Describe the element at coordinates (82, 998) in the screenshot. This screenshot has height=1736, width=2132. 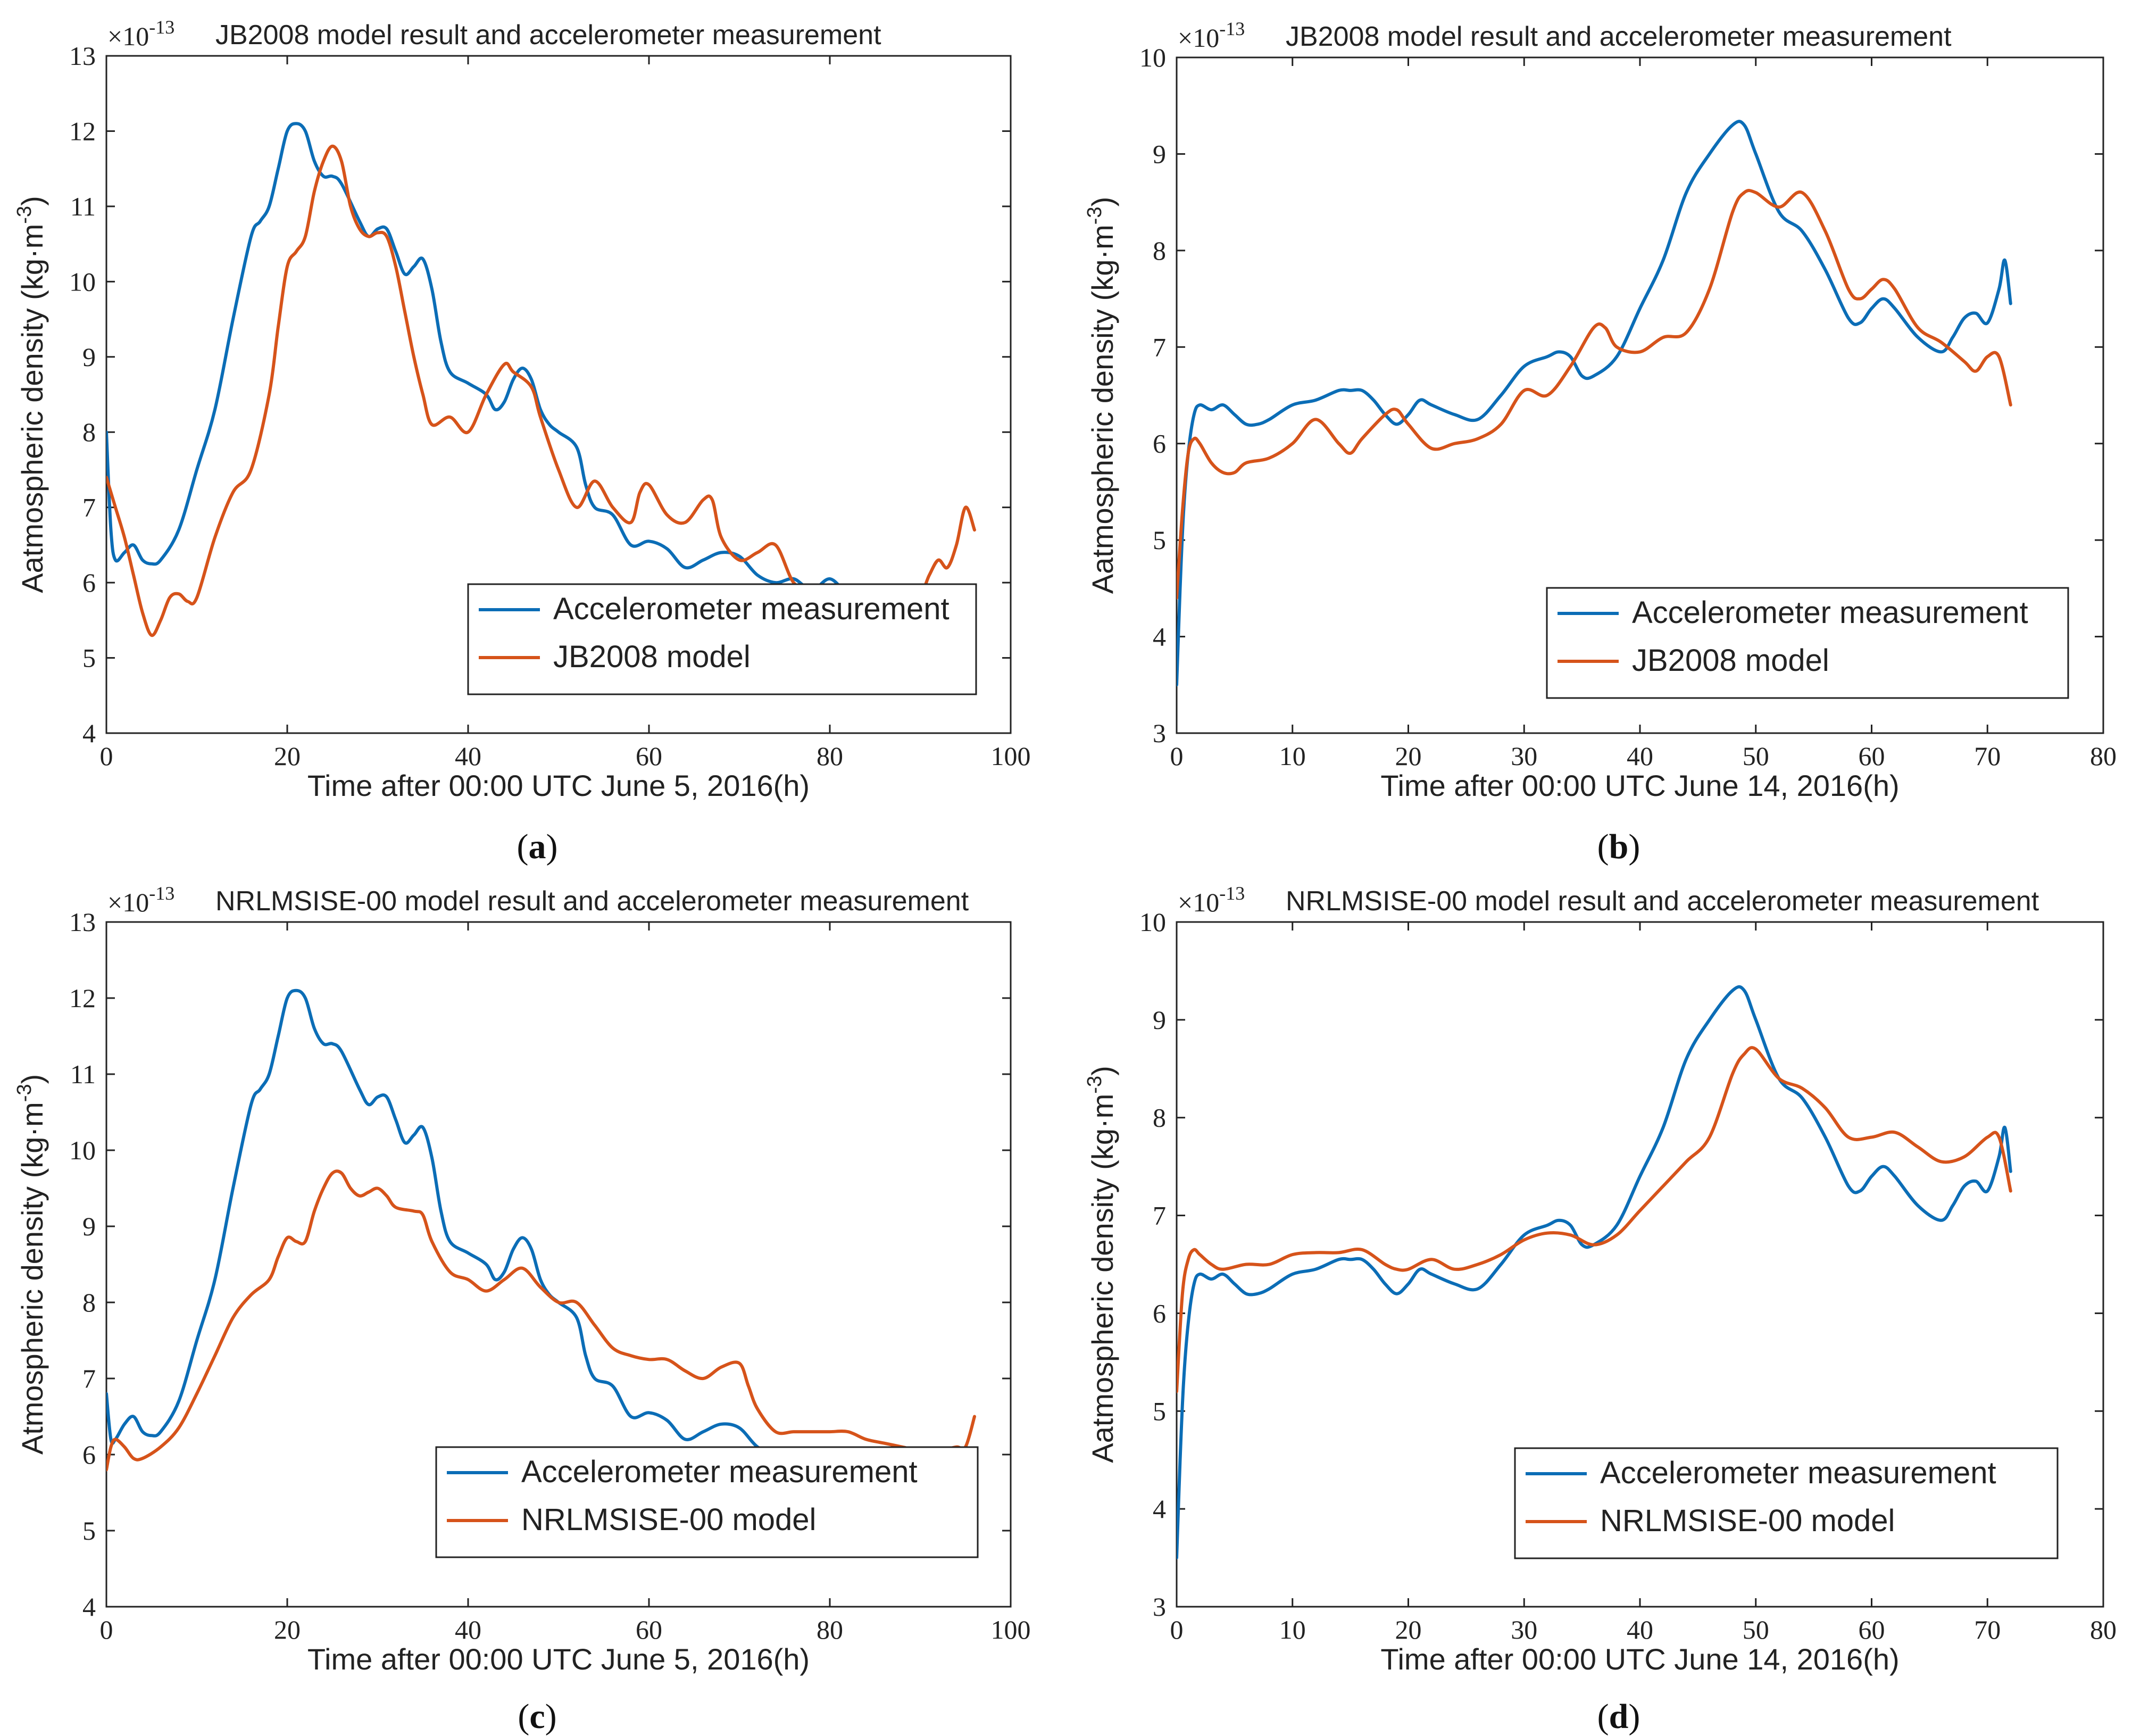
I see `y-tick-label: 12` at that location.